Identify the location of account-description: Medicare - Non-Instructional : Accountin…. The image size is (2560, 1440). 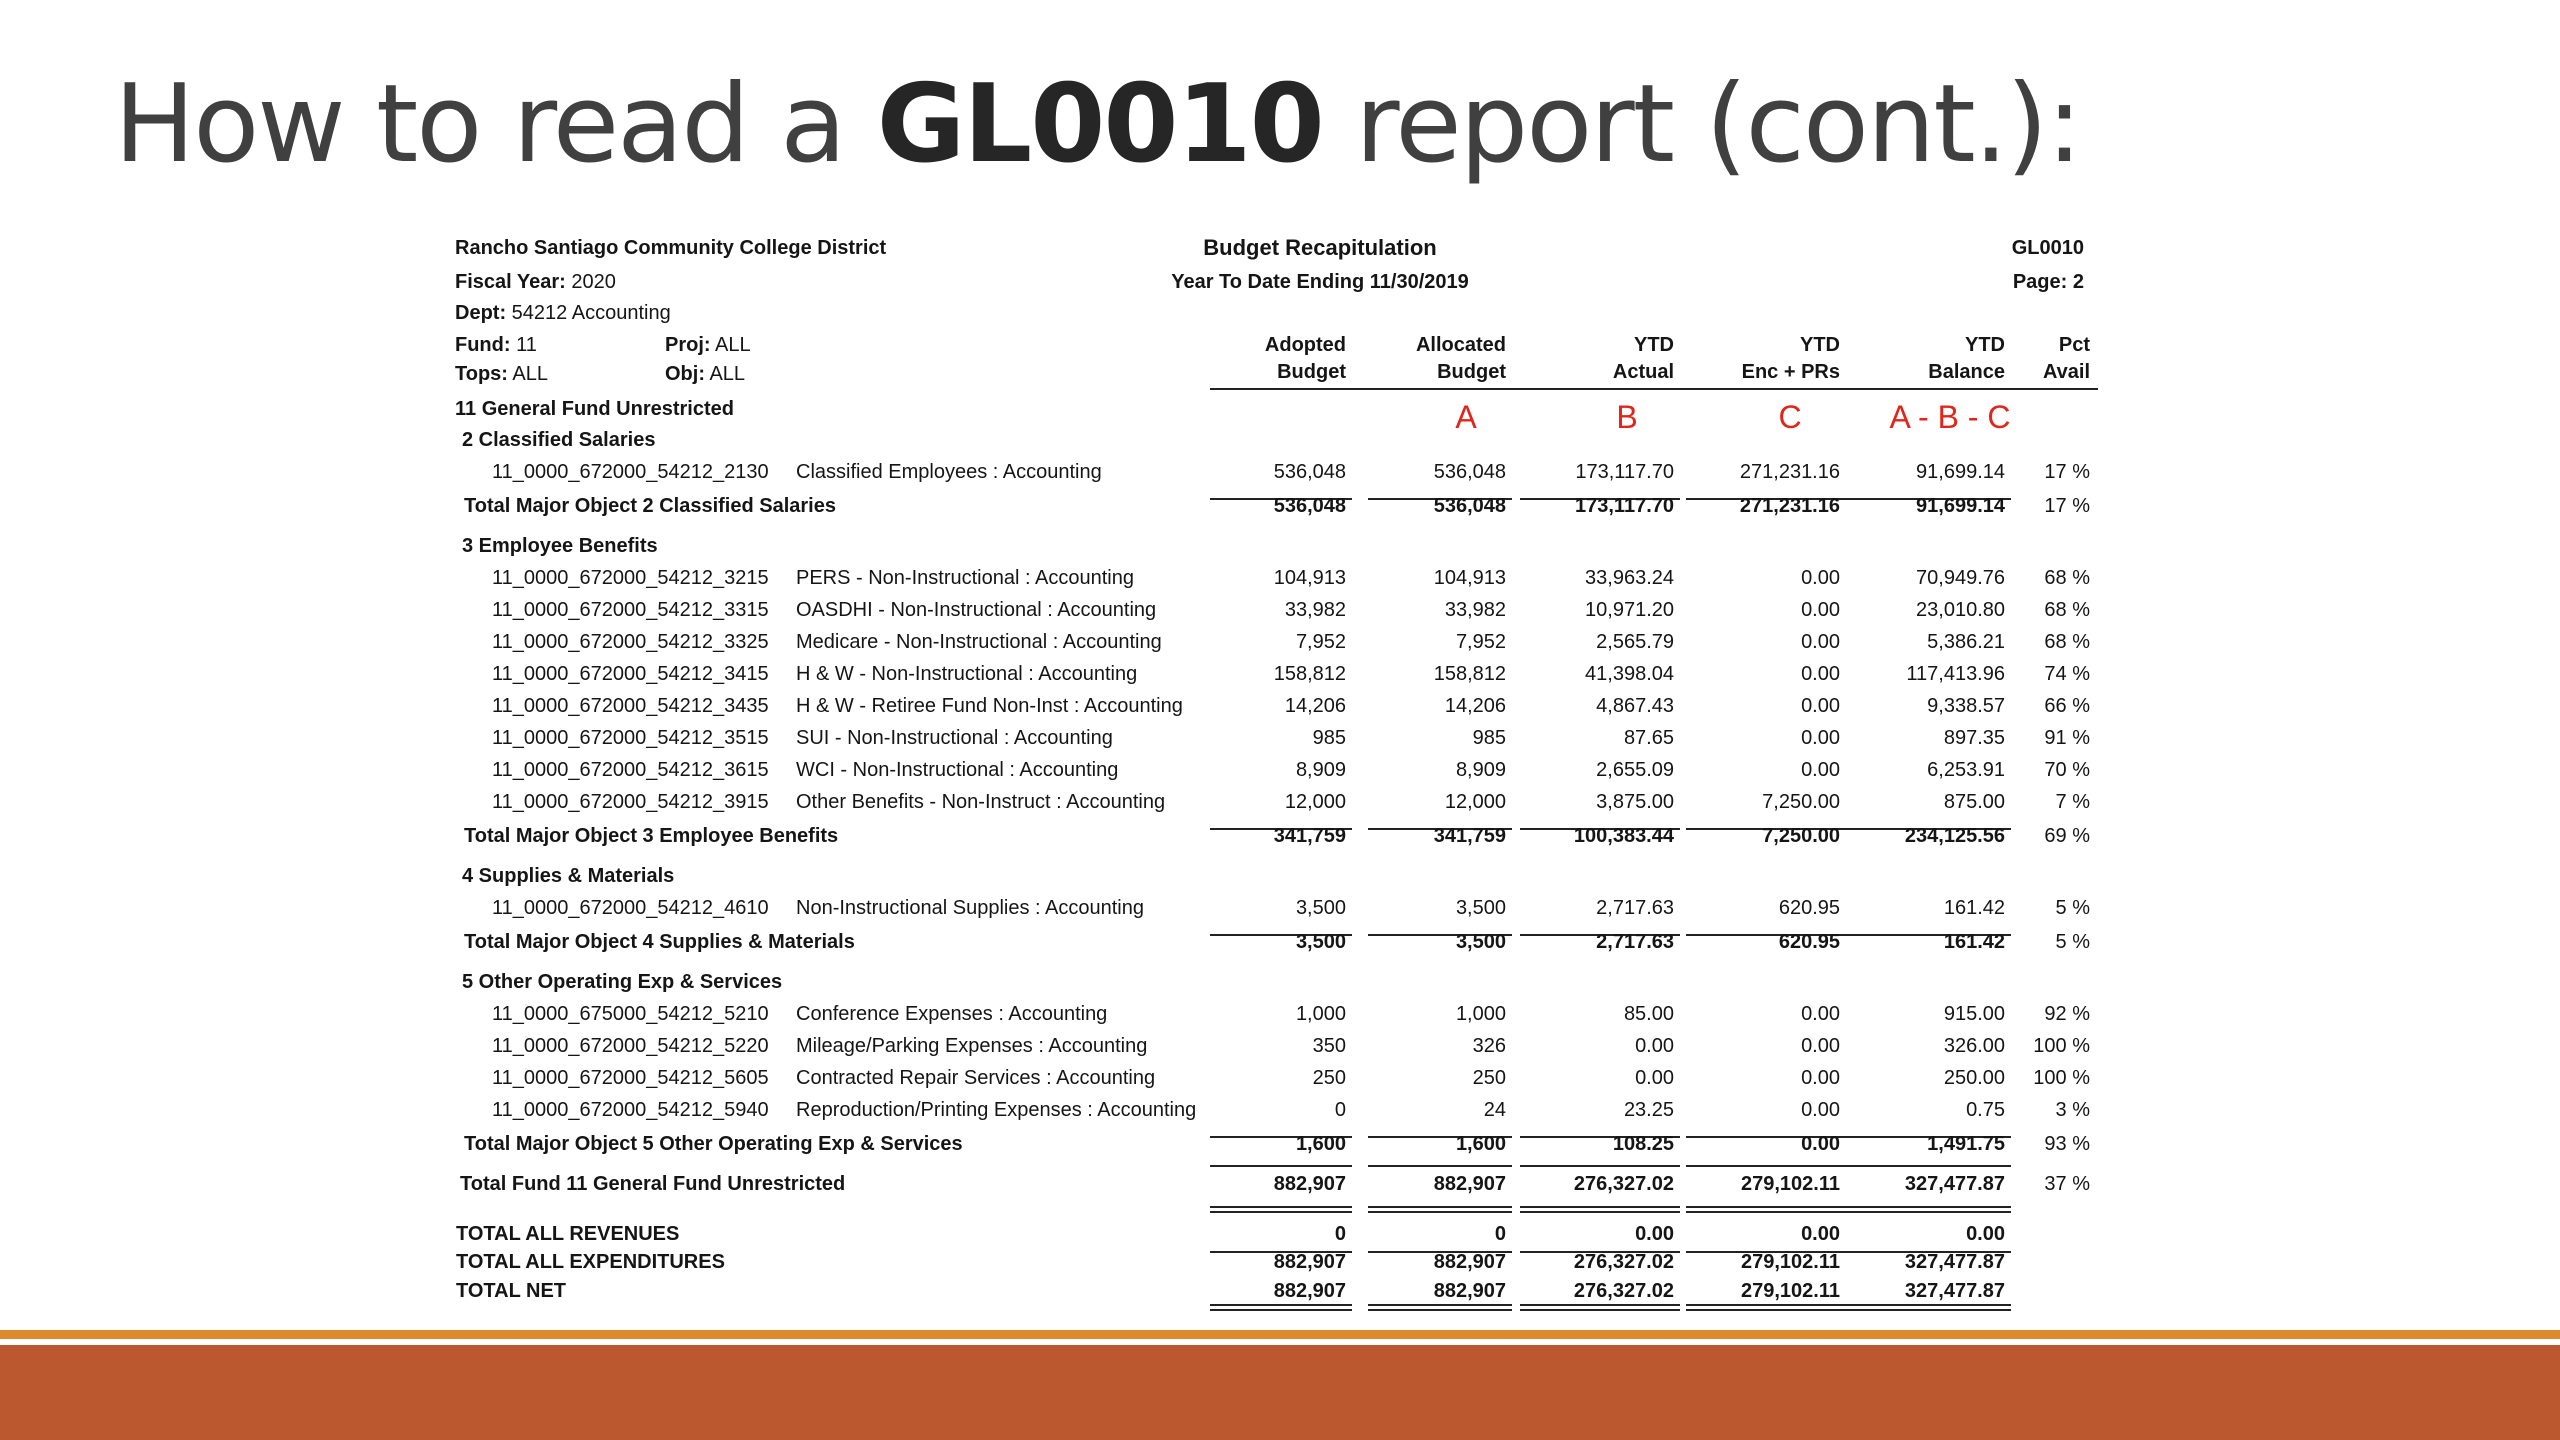
(979, 642).